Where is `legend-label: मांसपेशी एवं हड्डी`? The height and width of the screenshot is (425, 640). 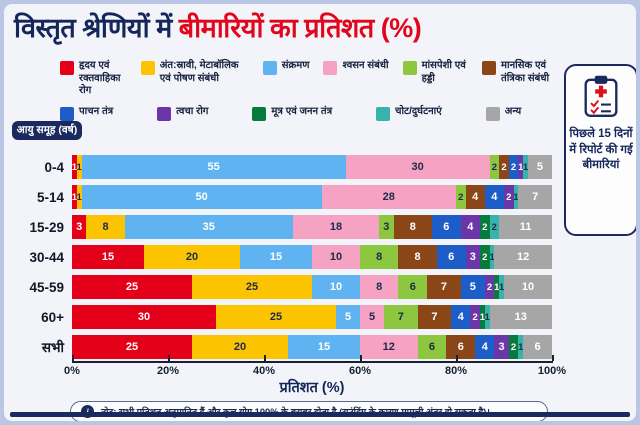
legend-label: मांसपेशी एवं हड्डी is located at coordinates (443, 72).